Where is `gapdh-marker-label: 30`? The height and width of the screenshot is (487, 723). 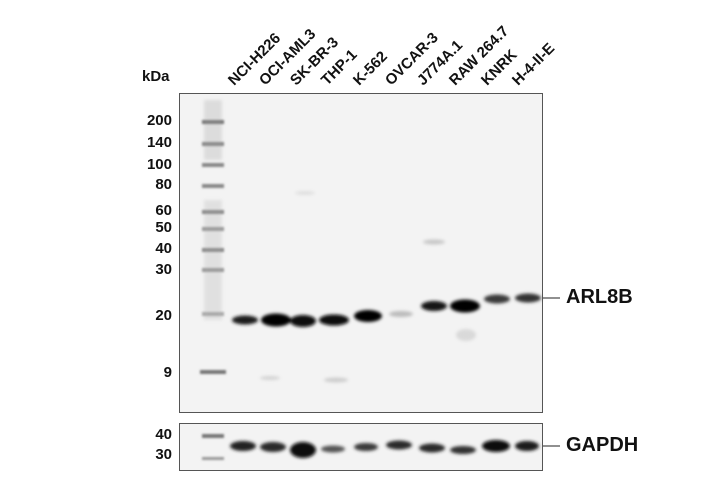
gapdh-marker-label: 30 is located at coordinates (163, 454).